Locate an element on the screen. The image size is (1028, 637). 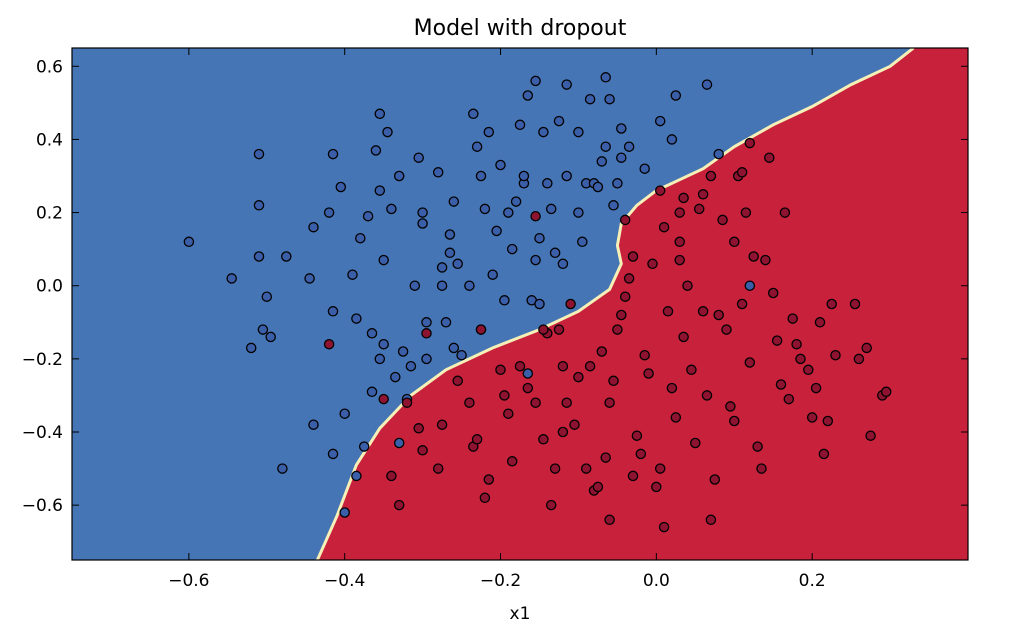
chart-title: Model with dropout is located at coordinates (520, 28).